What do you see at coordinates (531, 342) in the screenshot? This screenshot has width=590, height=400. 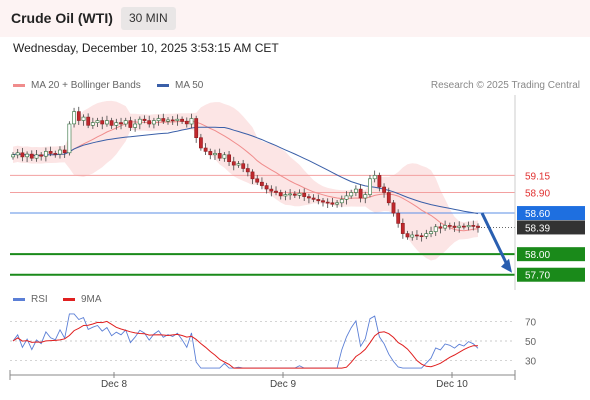 I see `rsi-tick-50: 50` at bounding box center [531, 342].